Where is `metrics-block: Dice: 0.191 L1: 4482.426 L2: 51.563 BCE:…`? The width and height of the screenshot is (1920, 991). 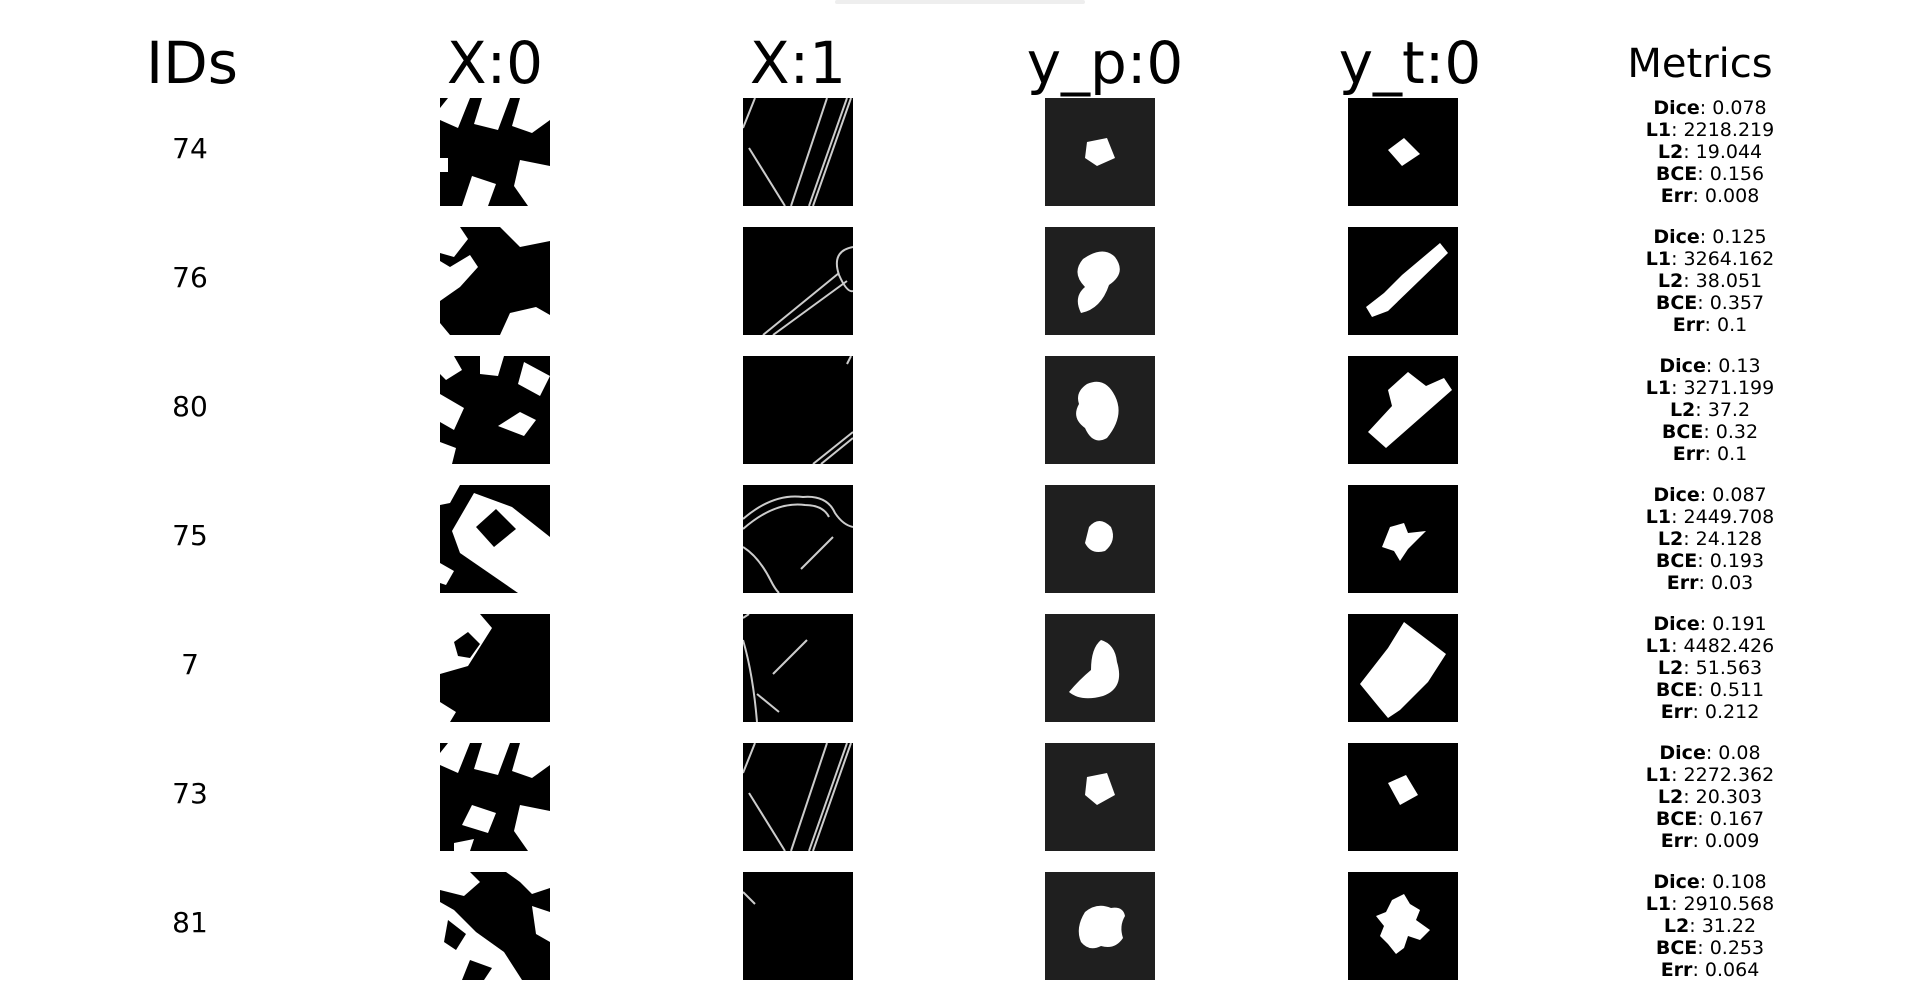
metrics-block: Dice: 0.191 L1: 4482.426 L2: 51.563 BCE:… is located at coordinates (1710, 668).